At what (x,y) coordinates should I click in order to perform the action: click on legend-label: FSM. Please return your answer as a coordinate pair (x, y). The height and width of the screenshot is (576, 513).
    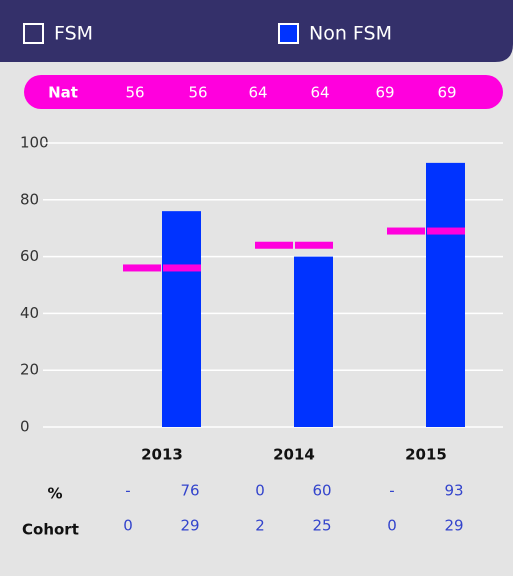
    Looking at the image, I should click on (73, 34).